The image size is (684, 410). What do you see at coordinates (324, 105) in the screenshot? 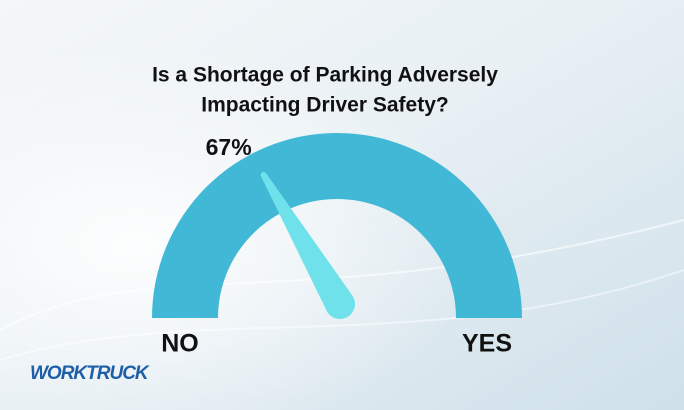
I see `title-line: Impacting Driver Safety?` at bounding box center [324, 105].